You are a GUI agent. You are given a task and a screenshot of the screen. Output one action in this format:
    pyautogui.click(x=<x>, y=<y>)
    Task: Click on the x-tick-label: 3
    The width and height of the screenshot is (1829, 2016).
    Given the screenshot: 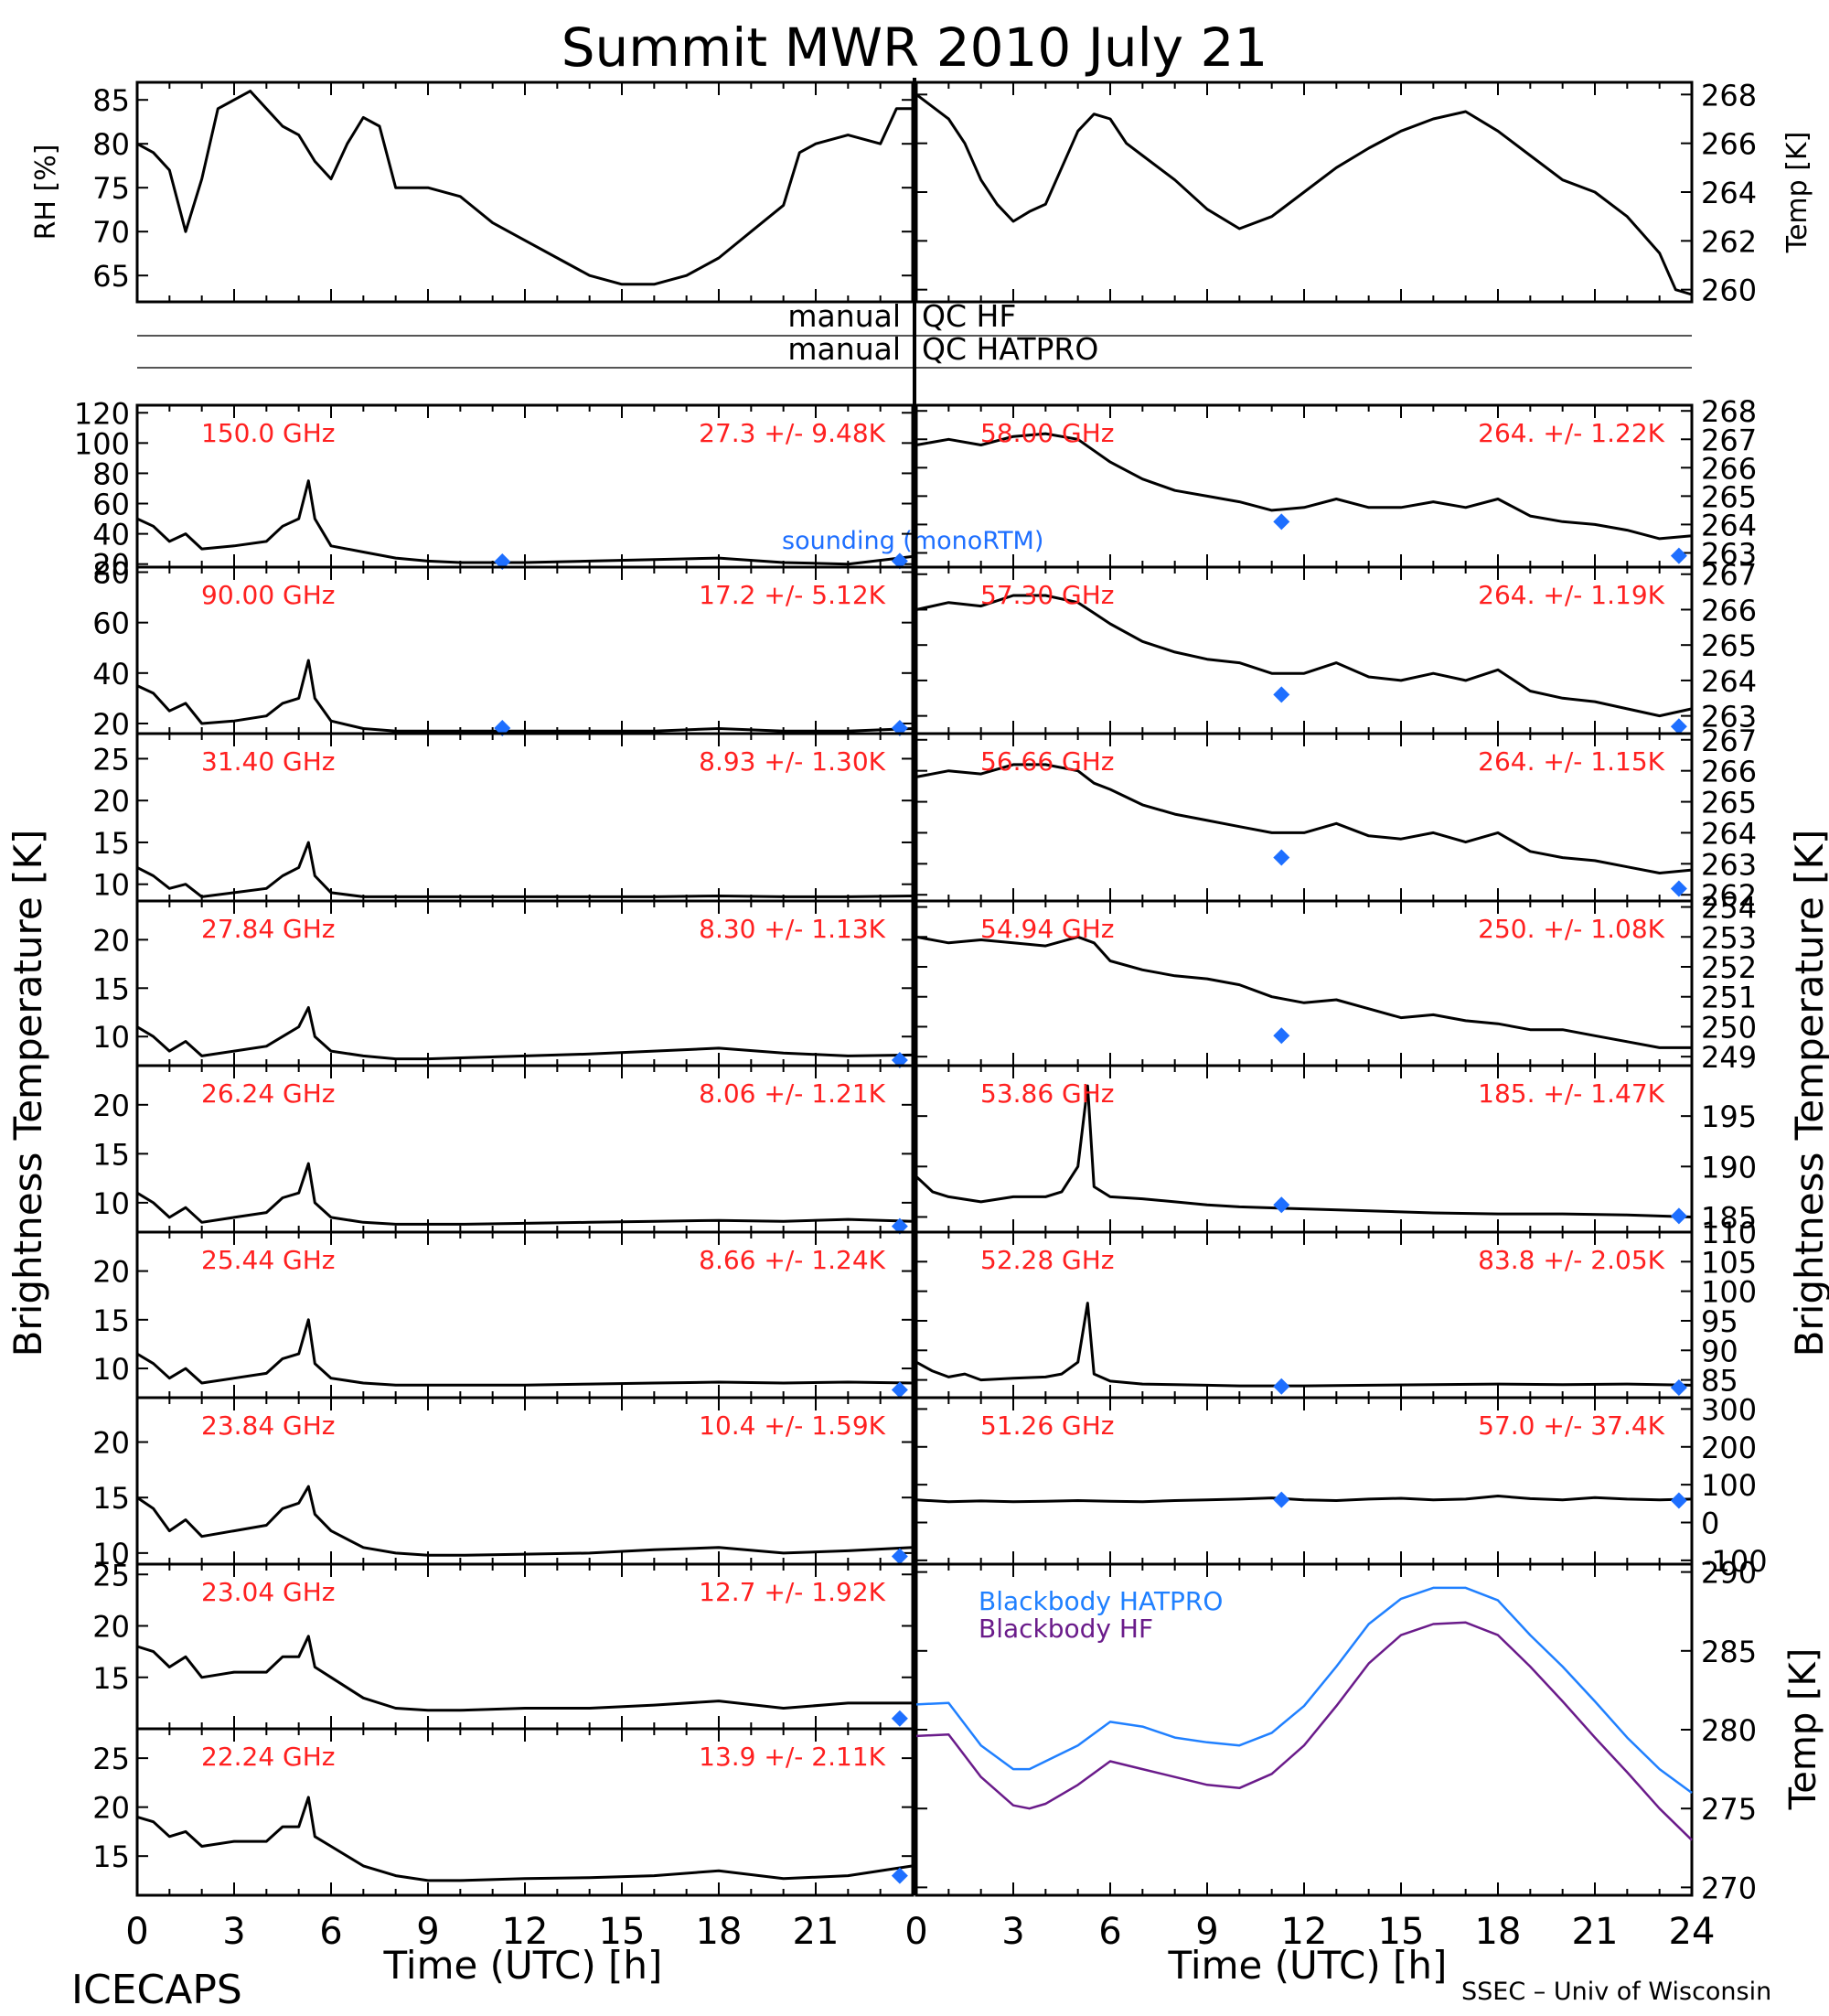 What is the action you would take?
    pyautogui.click(x=1013, y=1932)
    